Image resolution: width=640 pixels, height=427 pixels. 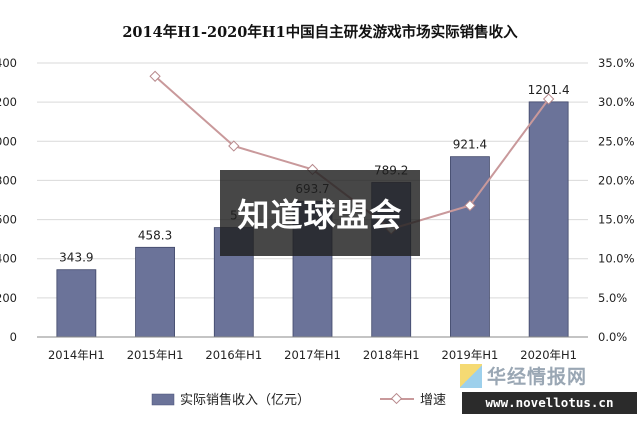 I want to click on y-right-tick-label: 35.0%, so click(x=616, y=63).